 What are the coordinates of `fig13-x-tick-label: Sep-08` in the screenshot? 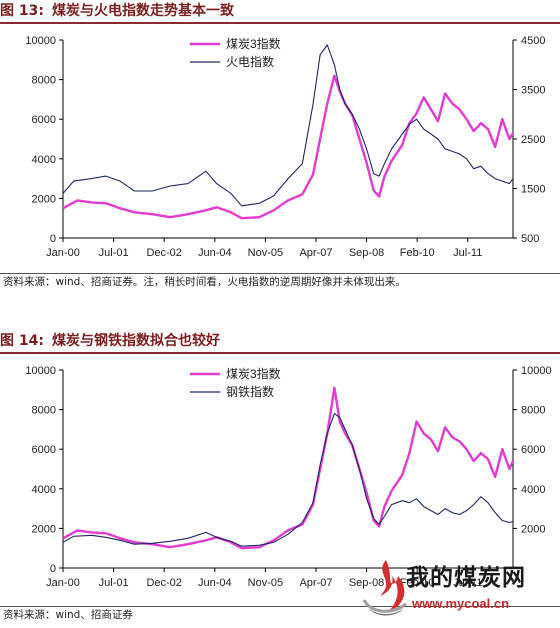 It's located at (366, 253).